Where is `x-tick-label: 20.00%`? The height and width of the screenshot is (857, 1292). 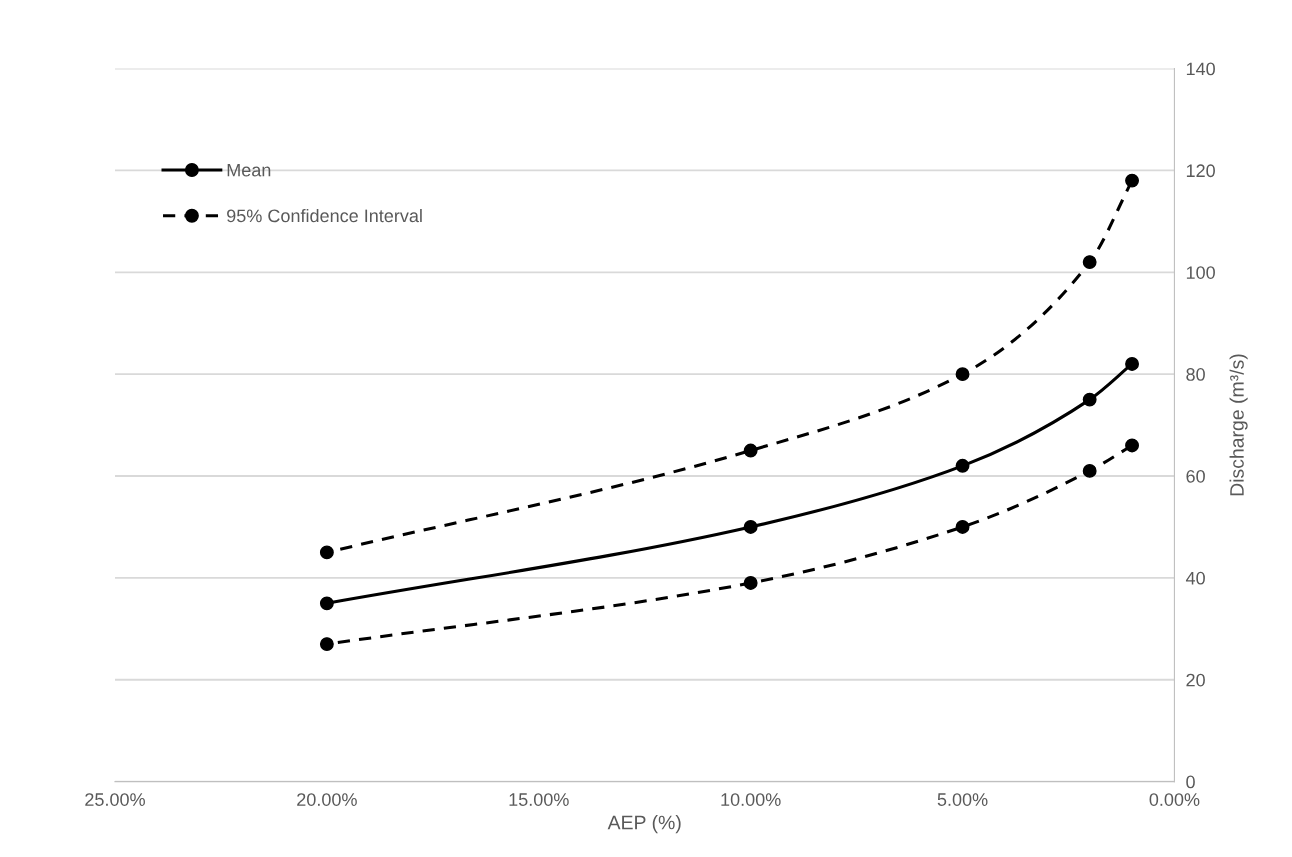 x-tick-label: 20.00% is located at coordinates (327, 799).